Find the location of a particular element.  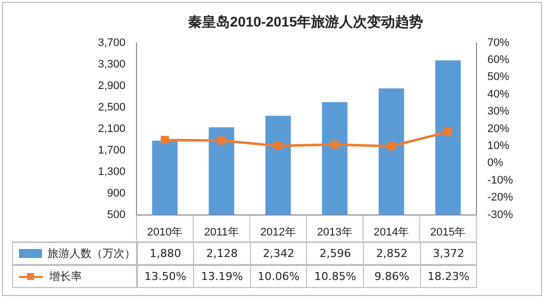

y-tick-label: 2,900 is located at coordinates (112, 86).